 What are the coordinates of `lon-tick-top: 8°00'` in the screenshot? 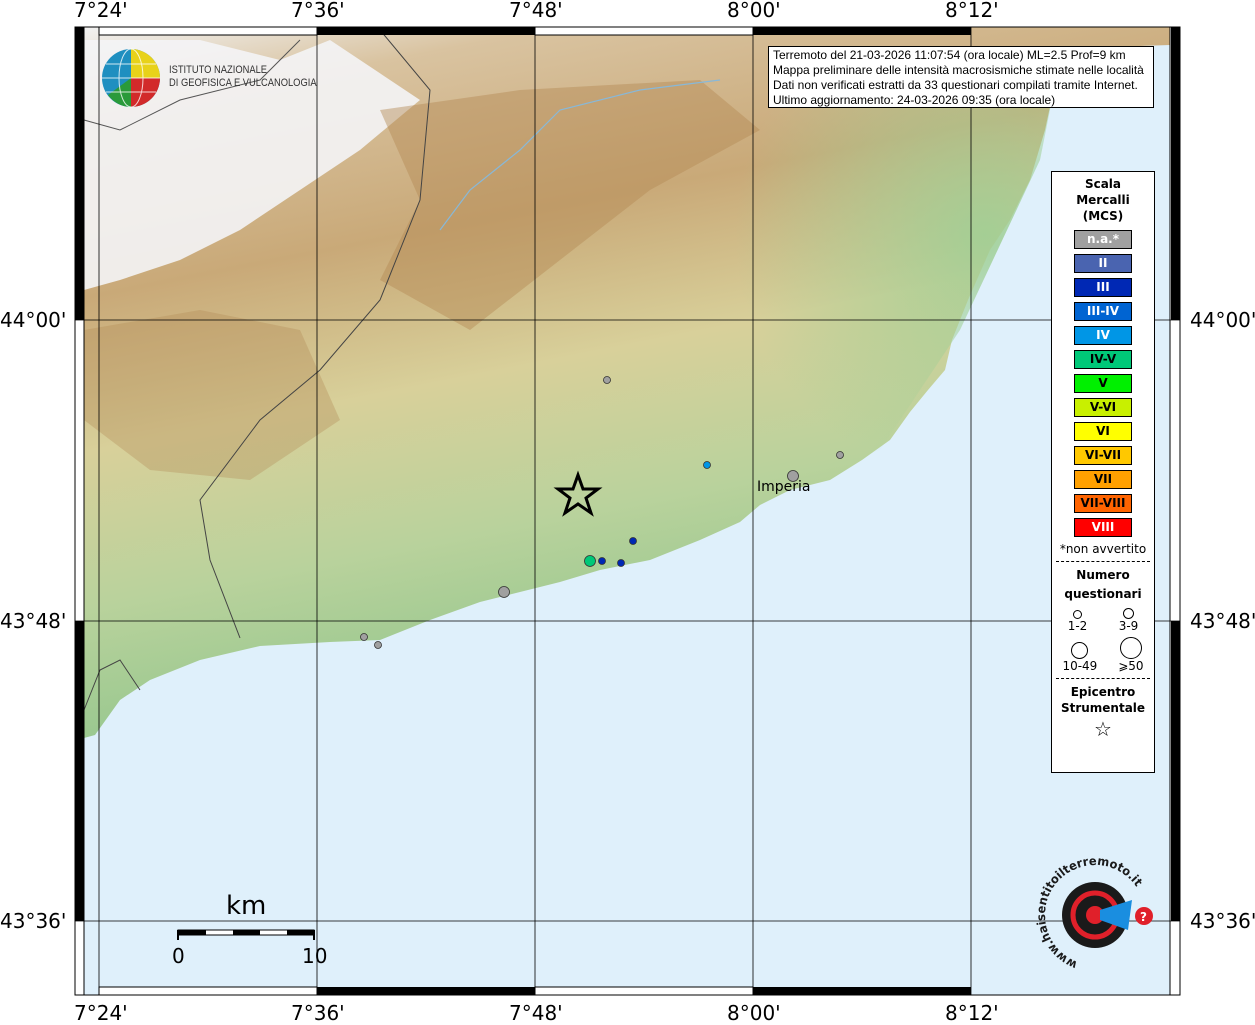 It's located at (754, 11).